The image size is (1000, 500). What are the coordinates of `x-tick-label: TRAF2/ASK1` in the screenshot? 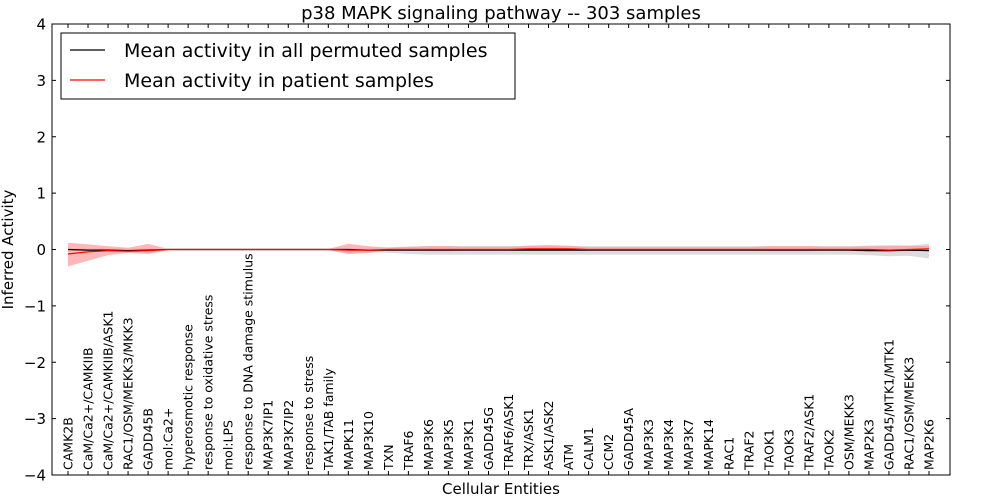 It's located at (808, 432).